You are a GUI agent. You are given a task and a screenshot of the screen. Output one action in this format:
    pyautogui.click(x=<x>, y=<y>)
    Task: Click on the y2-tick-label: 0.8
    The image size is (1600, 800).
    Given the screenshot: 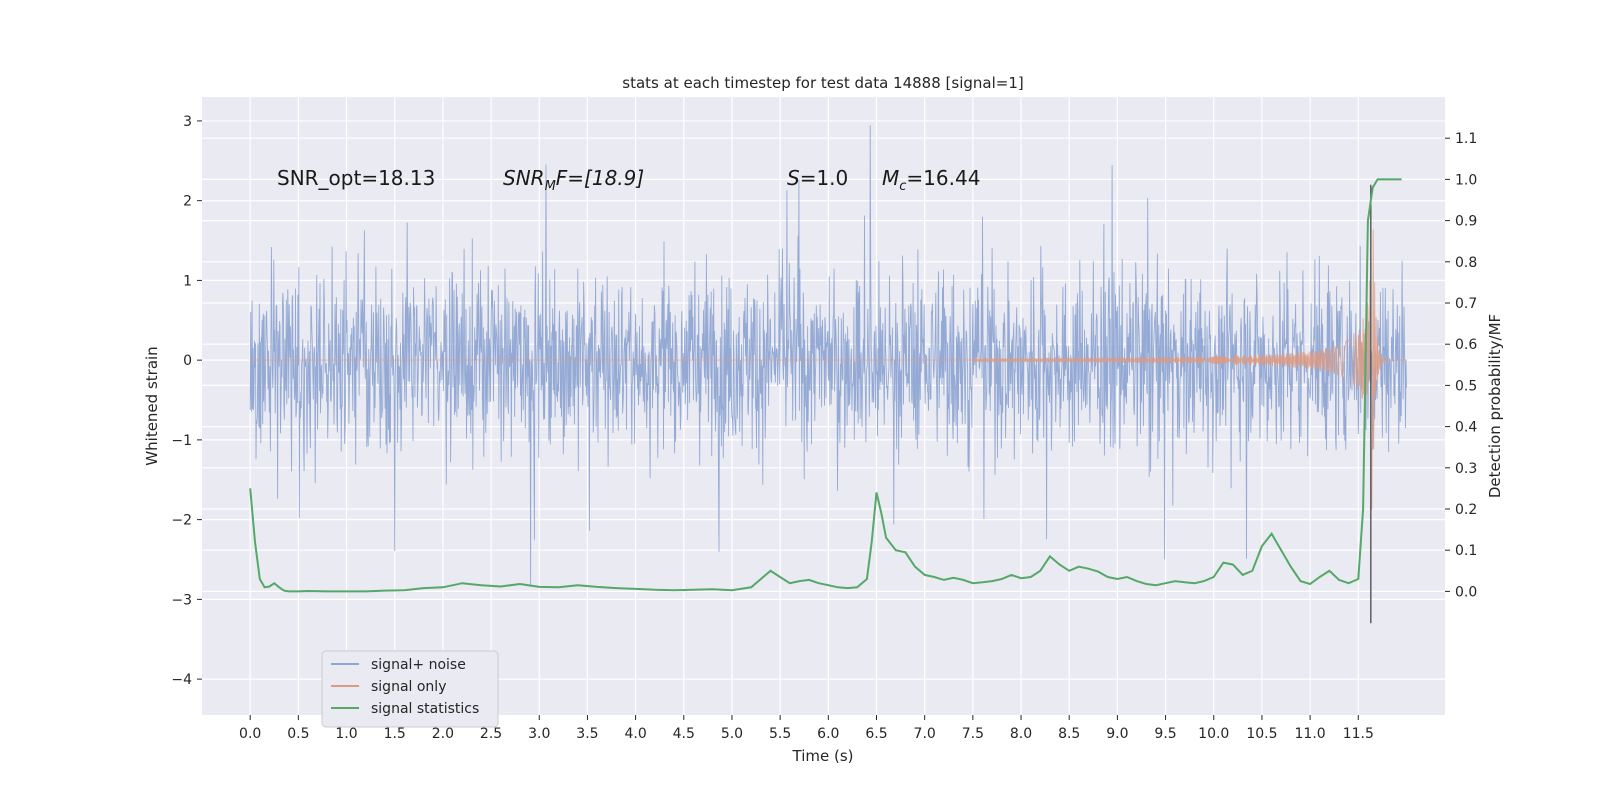 What is the action you would take?
    pyautogui.click(x=1466, y=263)
    